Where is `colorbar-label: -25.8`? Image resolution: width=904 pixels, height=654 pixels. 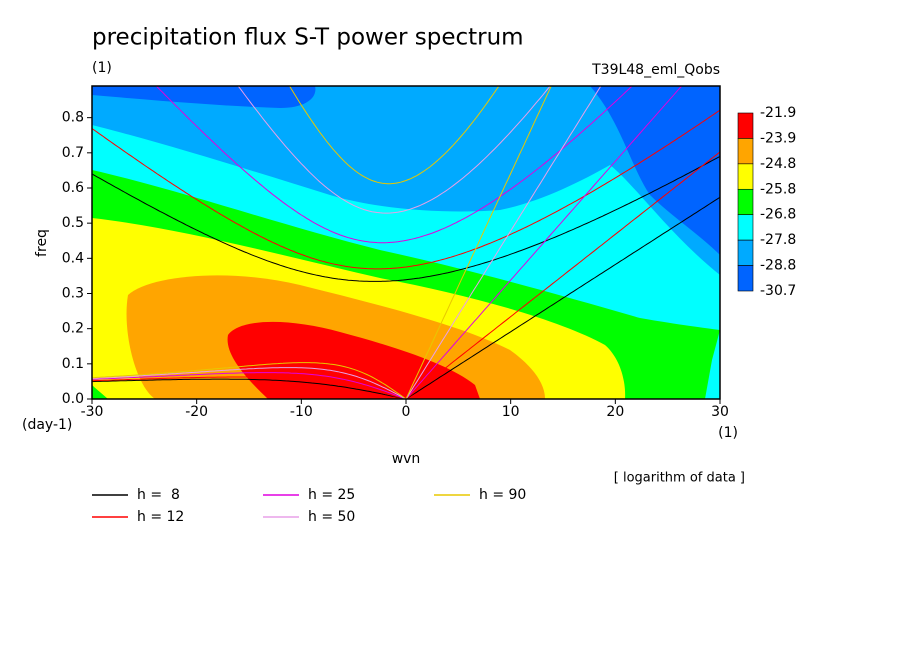 colorbar-label: -25.8 is located at coordinates (778, 189).